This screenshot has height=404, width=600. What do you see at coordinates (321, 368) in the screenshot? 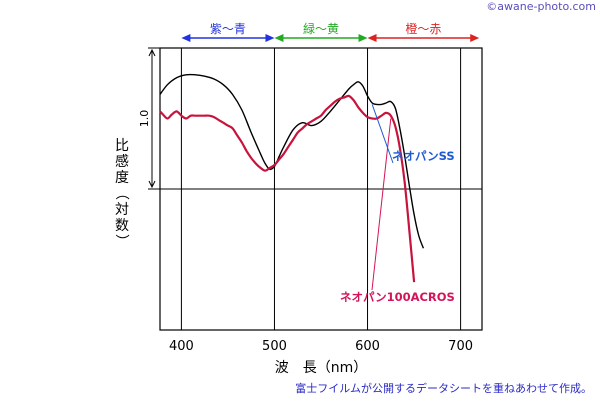
I see `x-axis-label: 波 長（nm）` at bounding box center [321, 368].